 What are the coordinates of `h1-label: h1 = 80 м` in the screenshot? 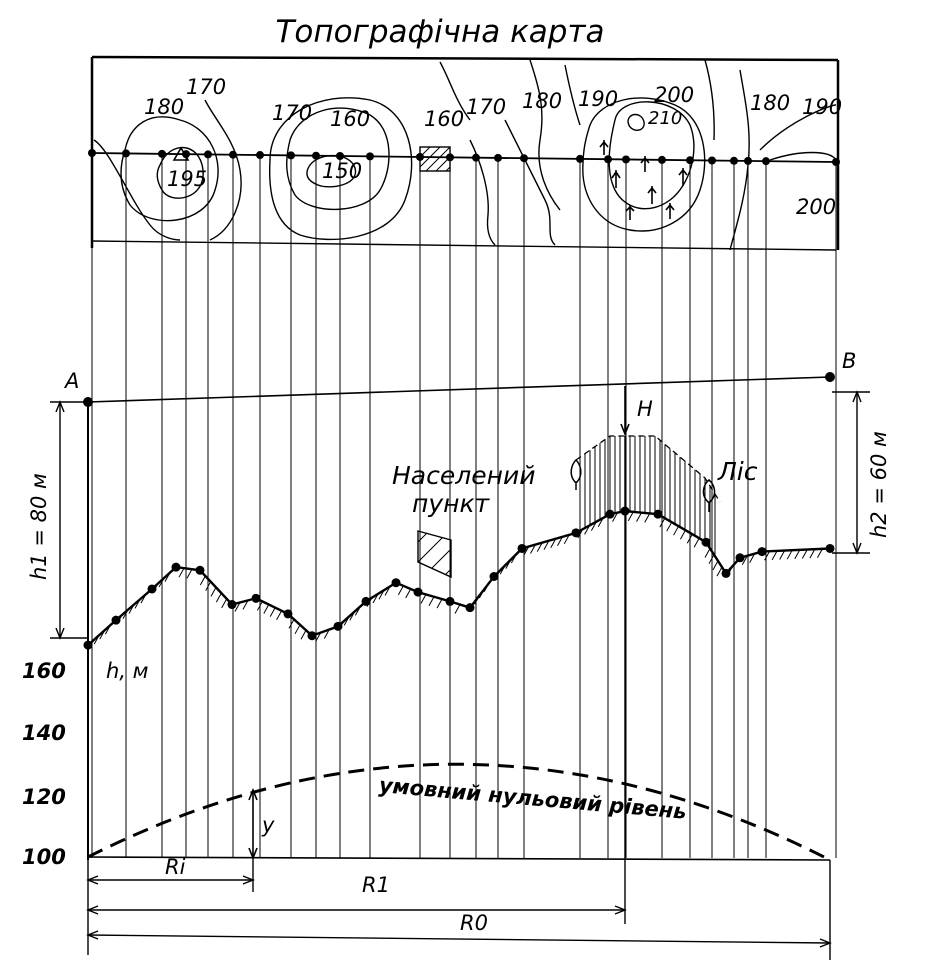 It's located at (39, 526).